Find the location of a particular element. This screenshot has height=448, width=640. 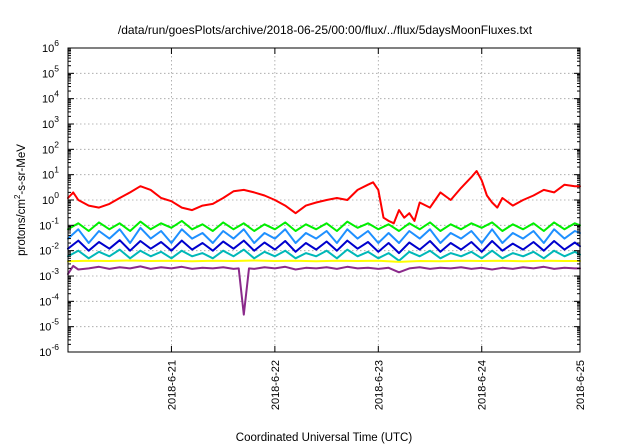

y-tick-label-exponent: 1 is located at coordinates (56, 170).